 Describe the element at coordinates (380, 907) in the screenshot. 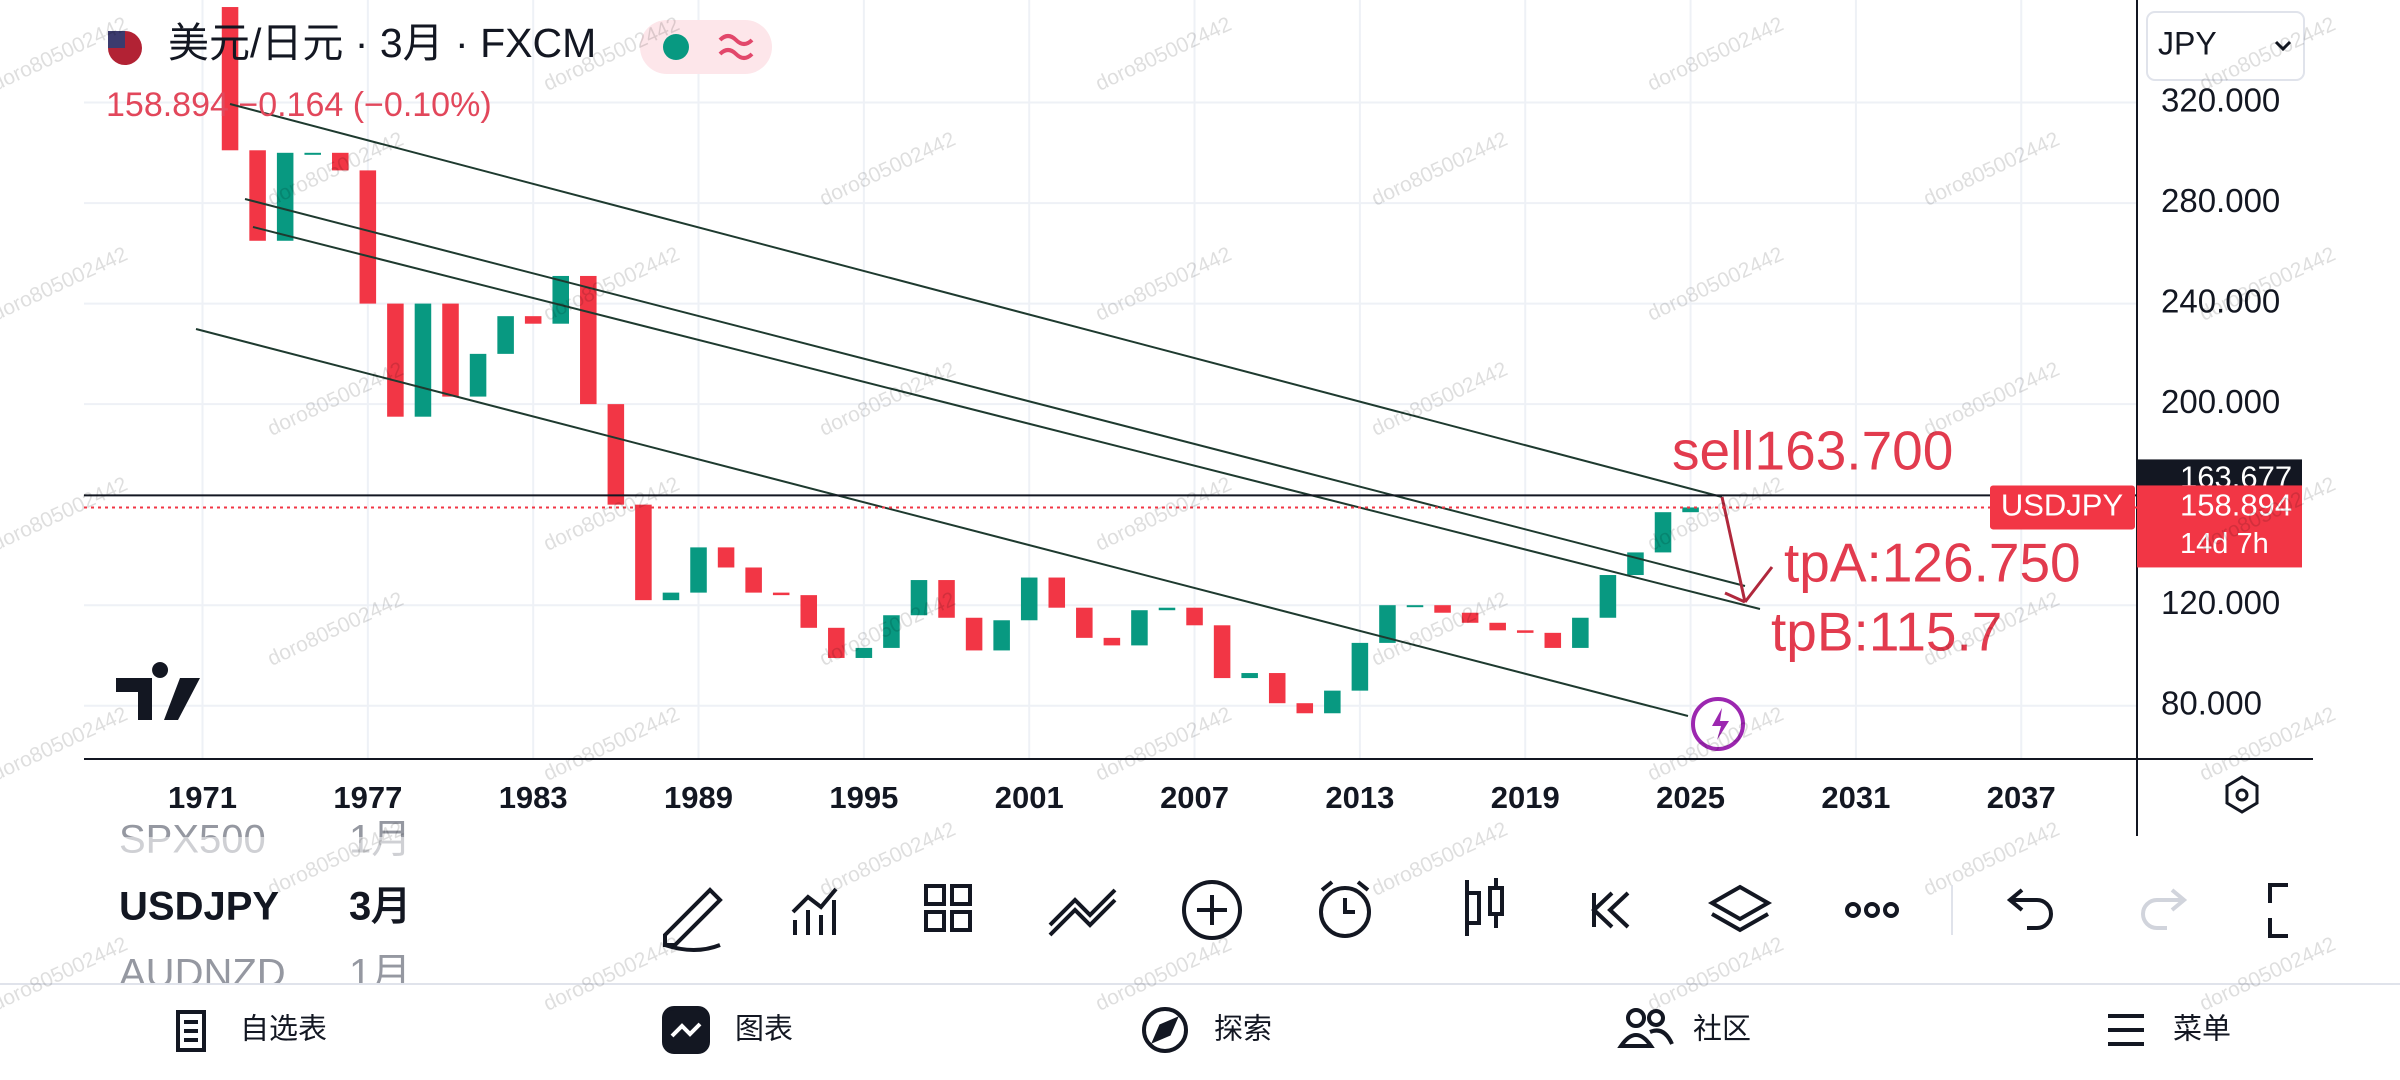

I see `watch-interval: 3月` at that location.